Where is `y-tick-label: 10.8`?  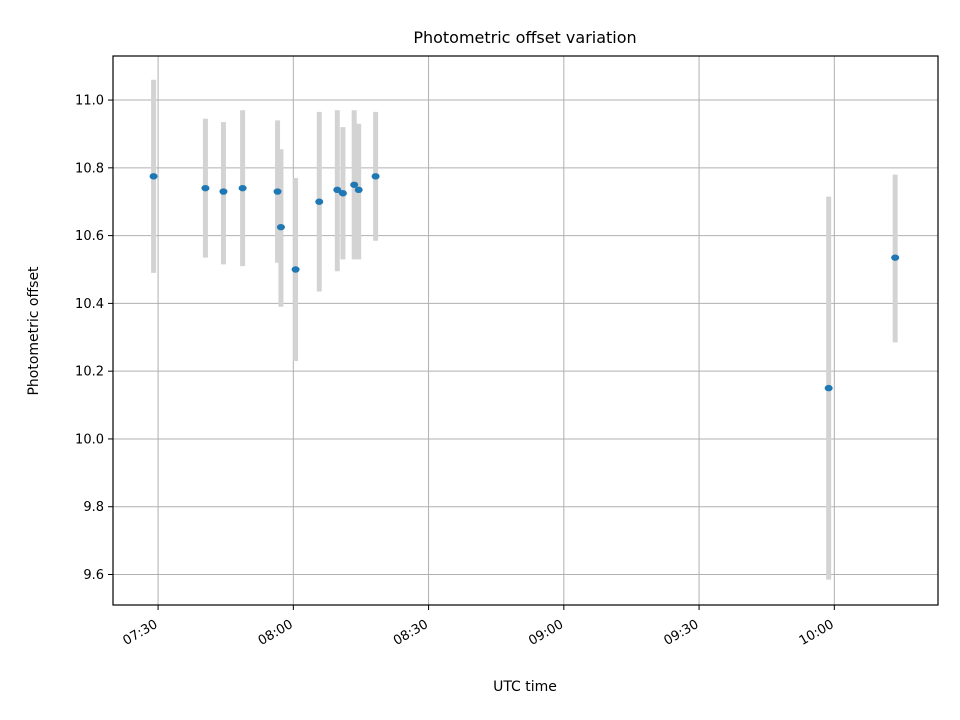 y-tick-label: 10.8 is located at coordinates (89, 168).